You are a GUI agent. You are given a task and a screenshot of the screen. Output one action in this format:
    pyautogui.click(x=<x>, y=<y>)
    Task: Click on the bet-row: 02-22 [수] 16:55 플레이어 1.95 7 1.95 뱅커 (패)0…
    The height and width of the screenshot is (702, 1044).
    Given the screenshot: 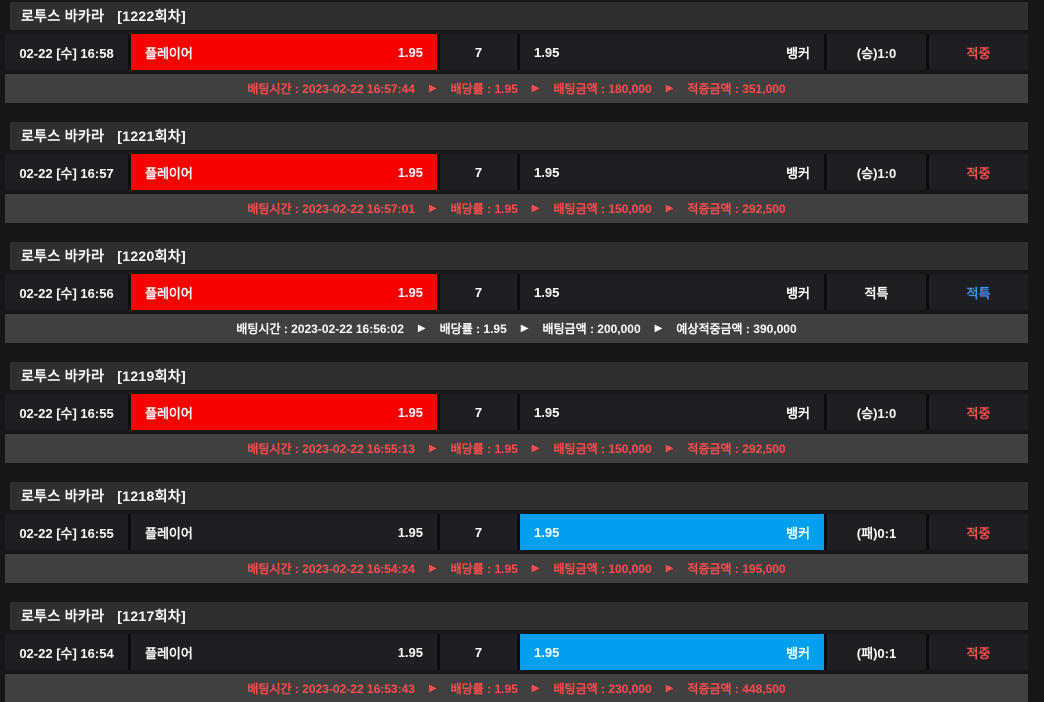 What is the action you would take?
    pyautogui.click(x=516, y=532)
    